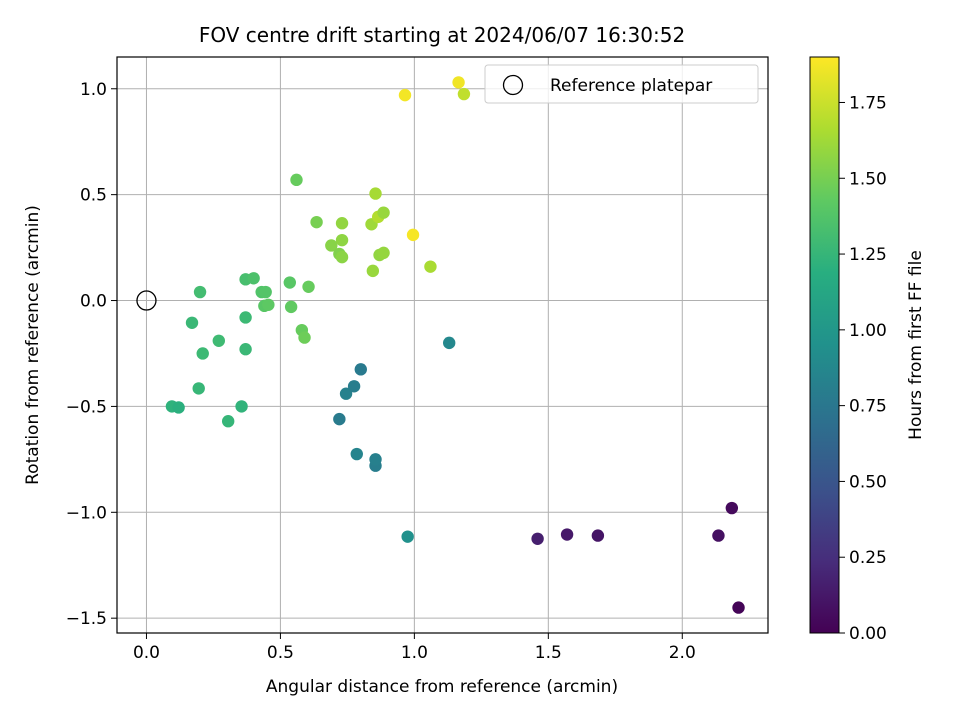 The image size is (960, 720). I want to click on x-axis-ticks: 0.0 0.5 1.0 1.5 2.0, so click(414, 648).